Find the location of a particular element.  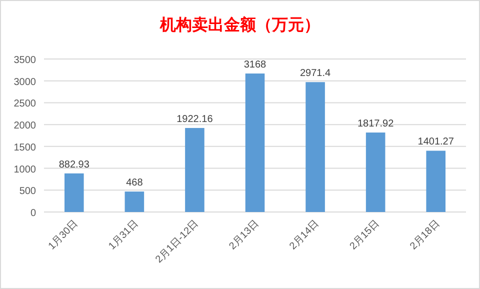

y-tick-label: 1000 is located at coordinates (25, 170).